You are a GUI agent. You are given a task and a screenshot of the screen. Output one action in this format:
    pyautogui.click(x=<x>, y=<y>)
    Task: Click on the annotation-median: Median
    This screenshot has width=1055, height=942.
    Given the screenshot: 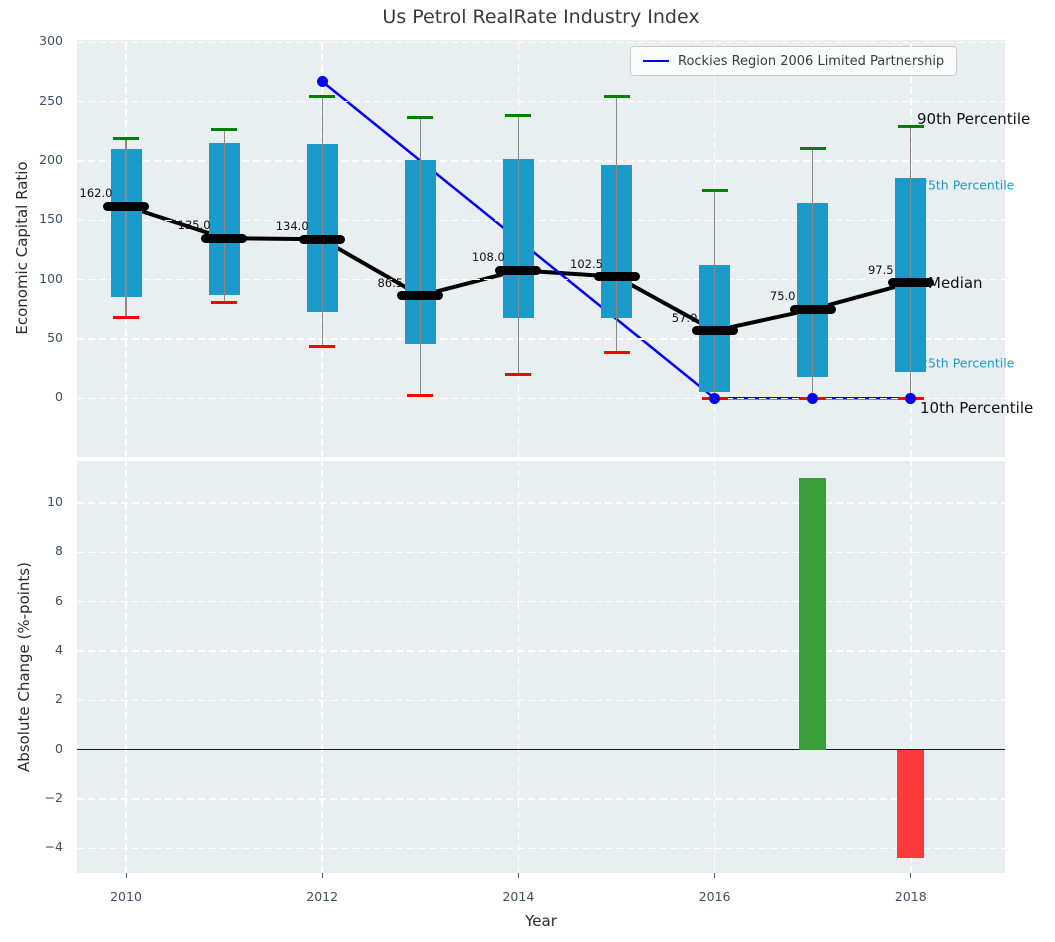 What is the action you would take?
    pyautogui.click(x=955, y=282)
    